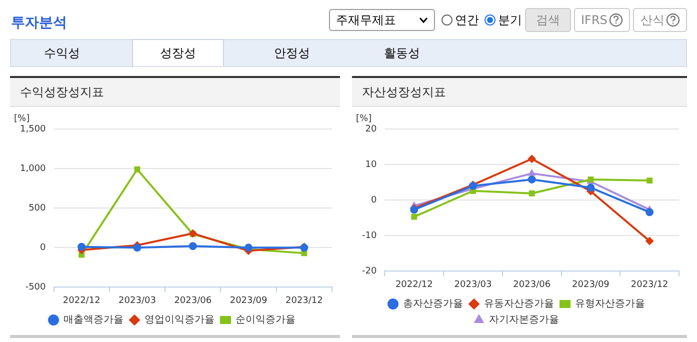 This screenshot has height=342, width=697. Describe the element at coordinates (178, 52) in the screenshot. I see `text: 성장성` at that location.